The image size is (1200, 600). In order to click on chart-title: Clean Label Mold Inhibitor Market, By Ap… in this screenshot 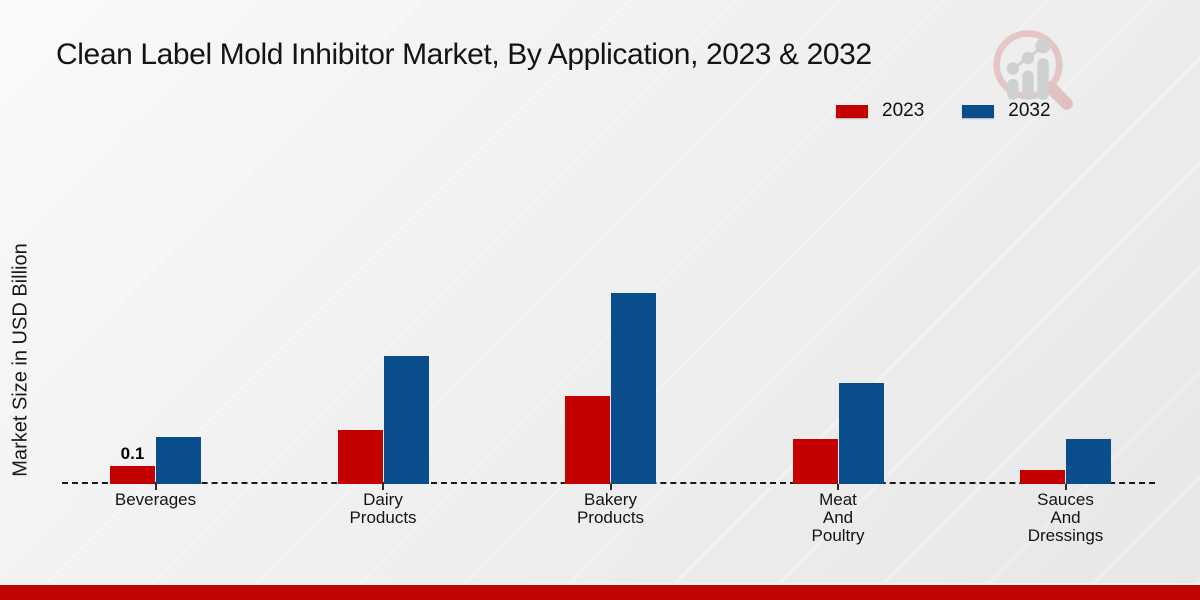, I will do `click(464, 54)`.